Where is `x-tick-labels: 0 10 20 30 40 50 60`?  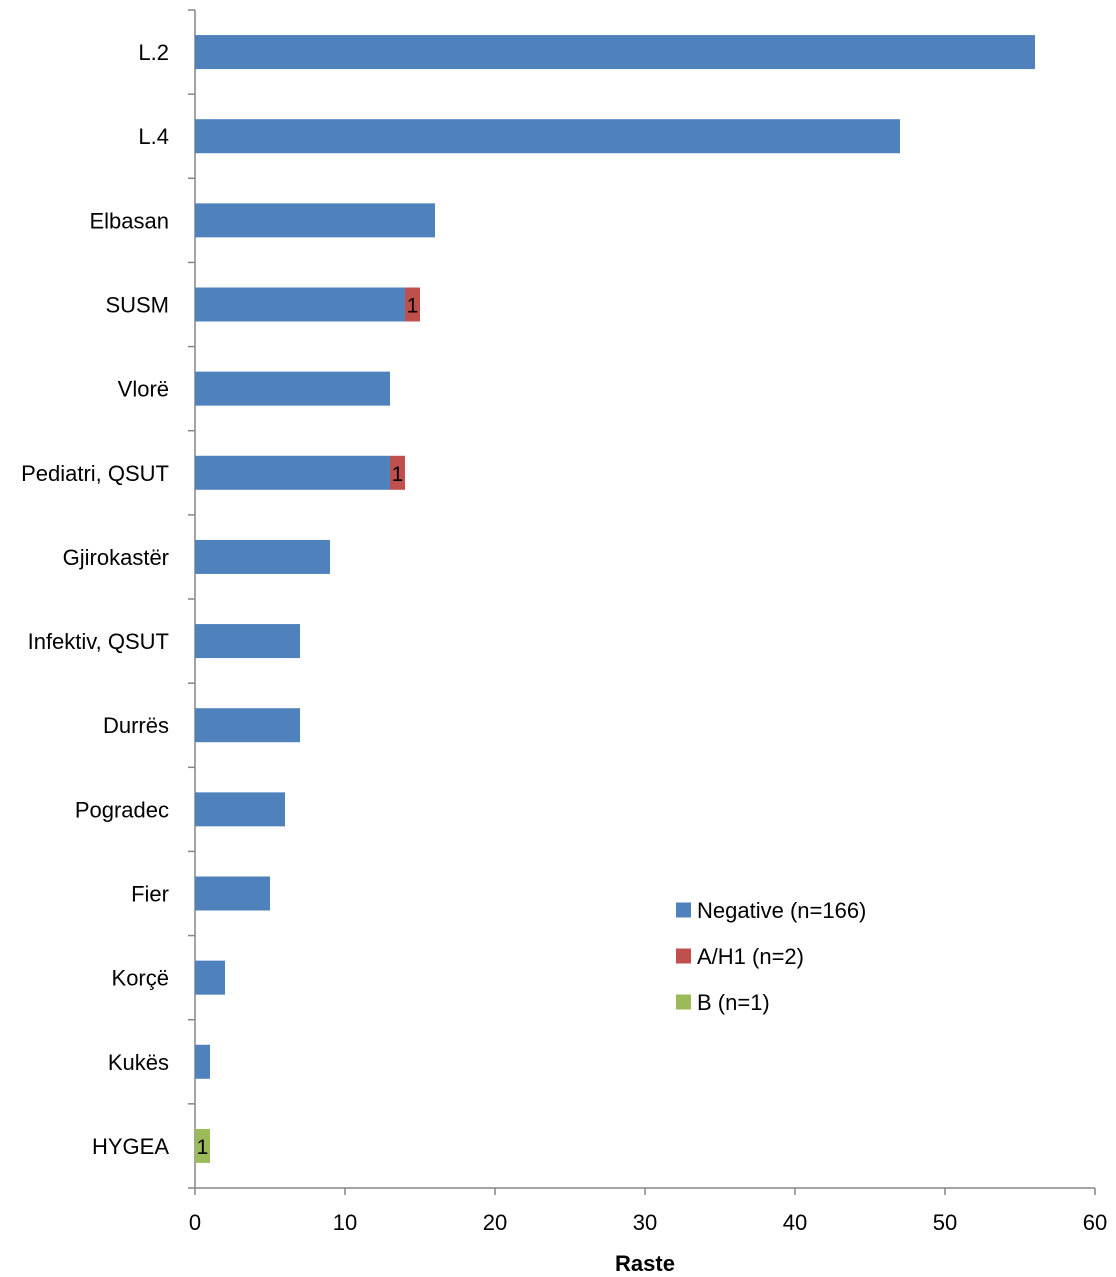
x-tick-labels: 0 10 20 30 40 50 60 is located at coordinates (648, 1222).